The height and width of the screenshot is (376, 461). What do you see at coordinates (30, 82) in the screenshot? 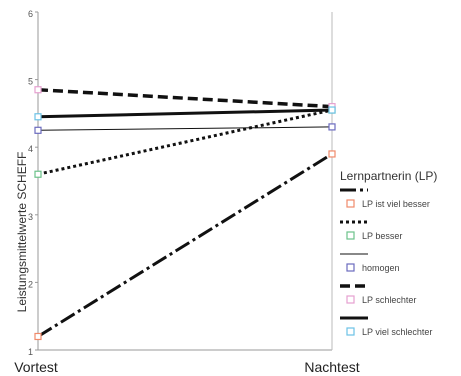
I see `y-tick-label: 5` at bounding box center [30, 82].